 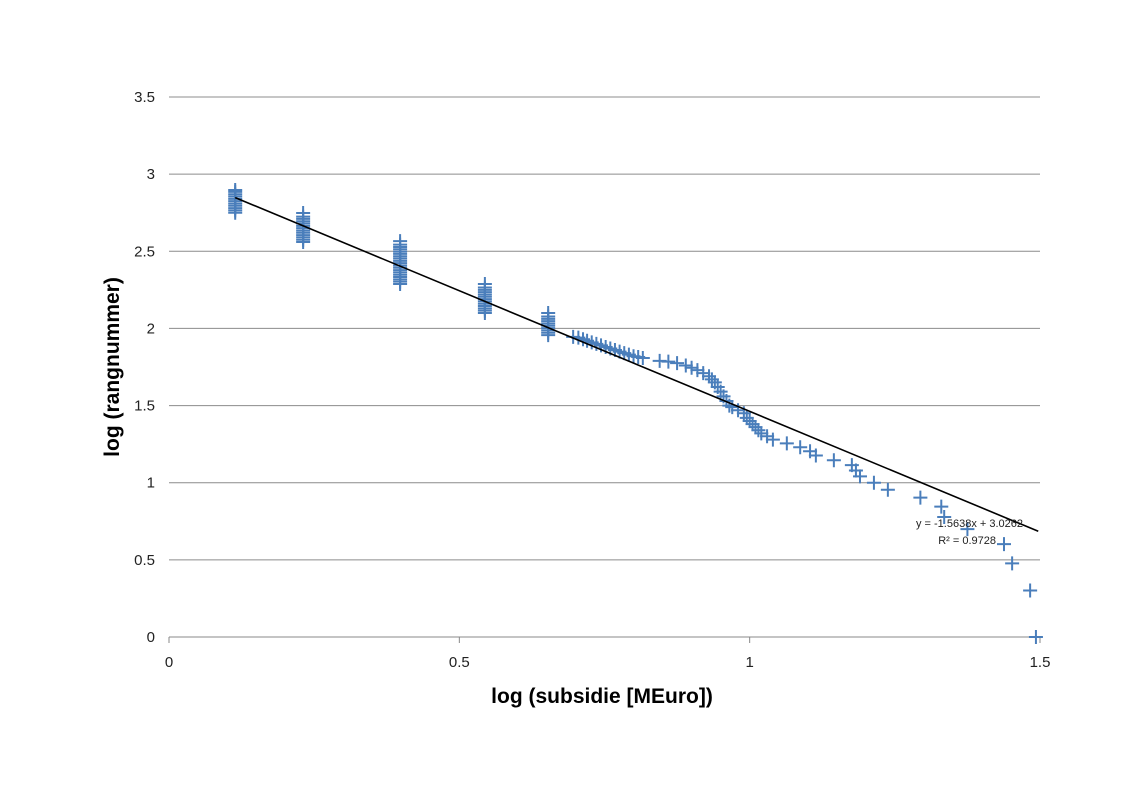 I want to click on x-tick-label: 1, so click(x=749, y=662).